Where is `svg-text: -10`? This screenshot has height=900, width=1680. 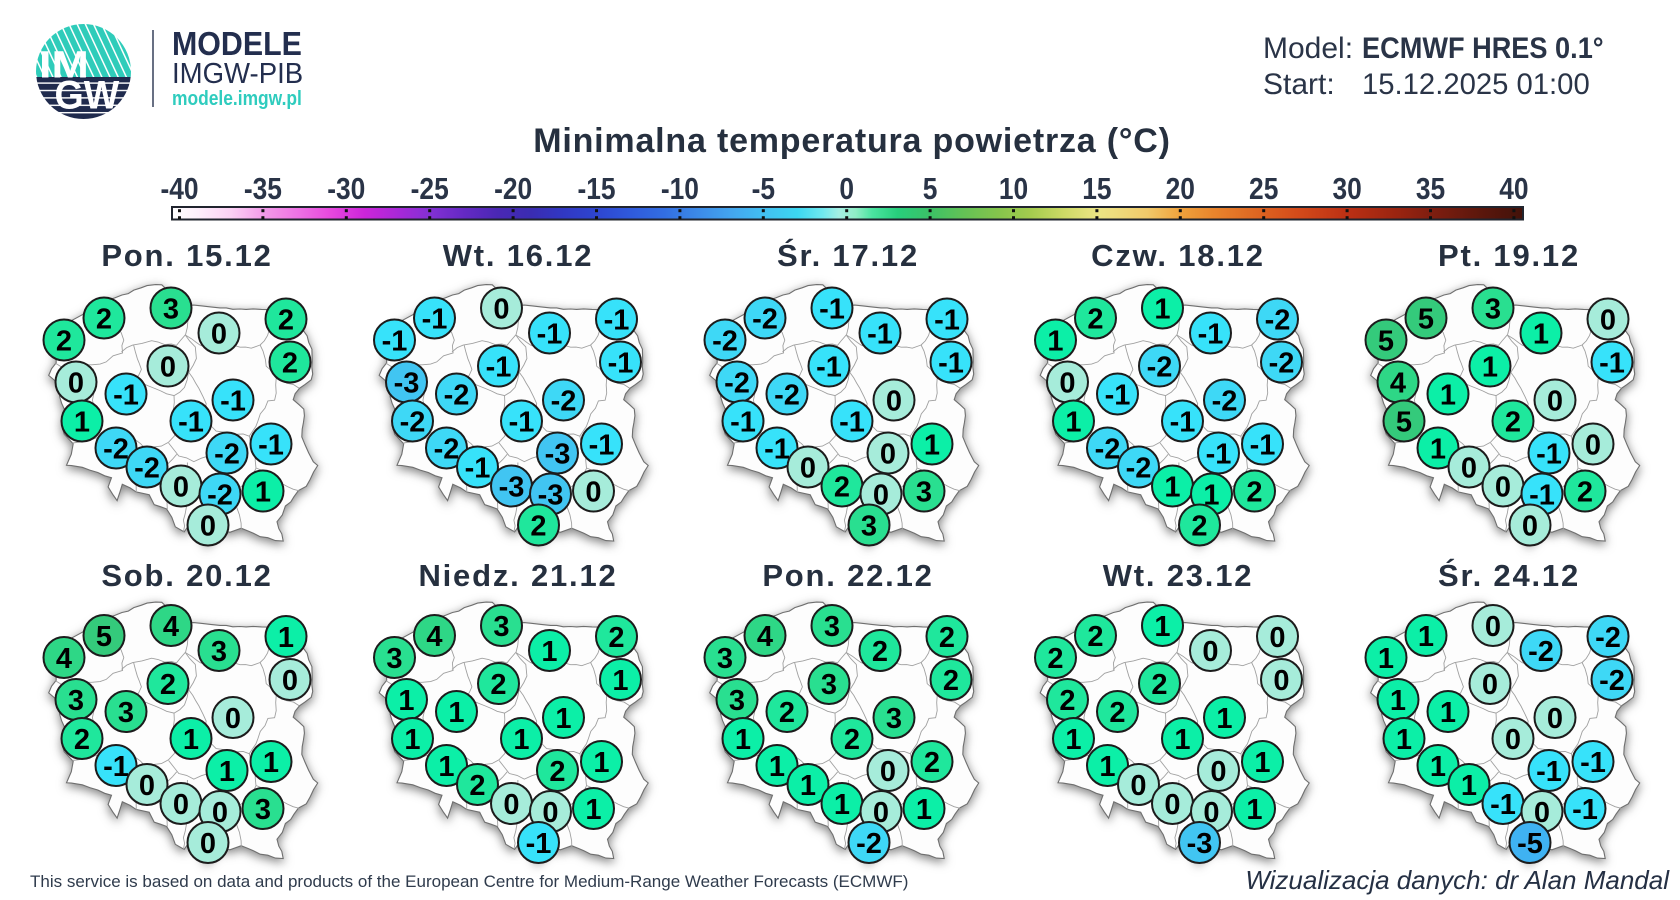
svg-text: -10 is located at coordinates (680, 189).